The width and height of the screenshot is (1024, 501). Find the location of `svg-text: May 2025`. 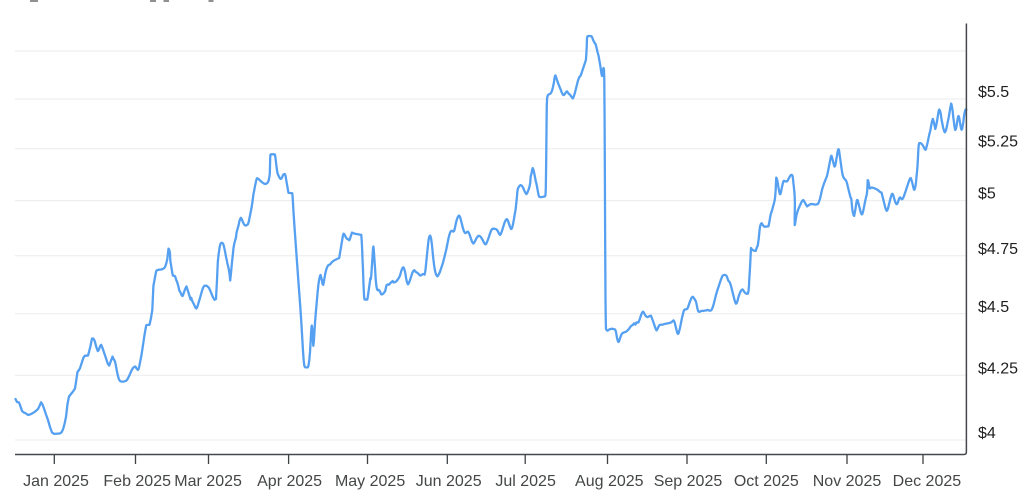

svg-text: May 2025 is located at coordinates (370, 481).